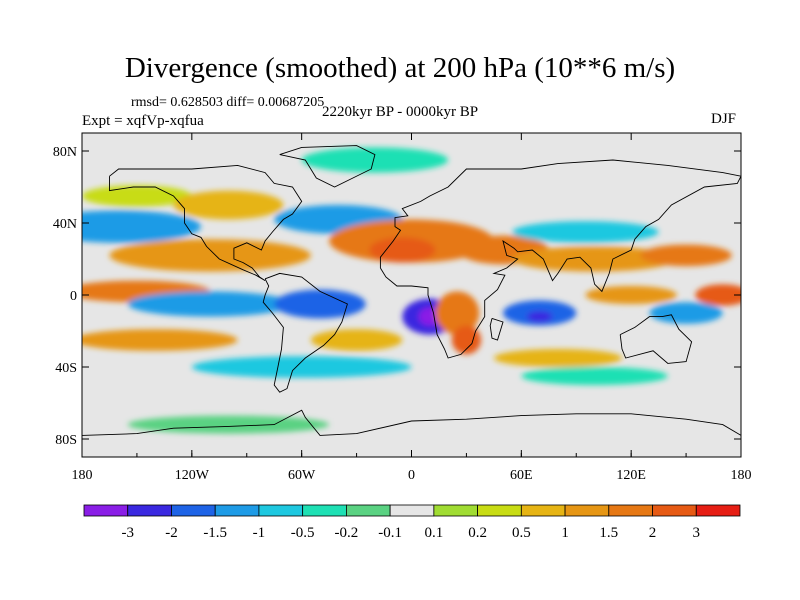 This screenshot has height=600, width=800. Describe the element at coordinates (228, 424) in the screenshot. I see `field-antarctic-low` at that location.